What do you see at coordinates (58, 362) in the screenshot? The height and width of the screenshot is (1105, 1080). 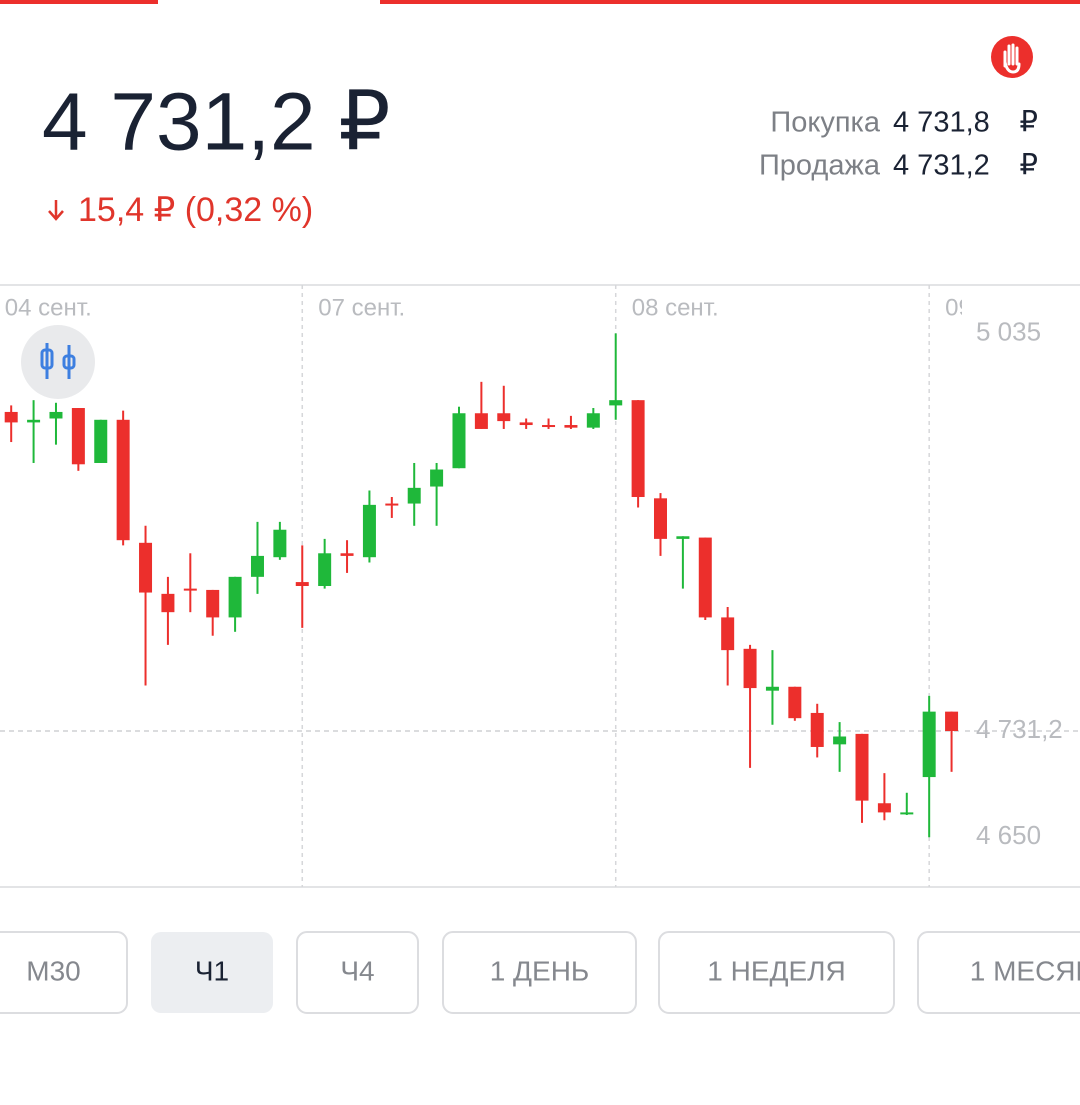 I see `chart-type-toggle` at bounding box center [58, 362].